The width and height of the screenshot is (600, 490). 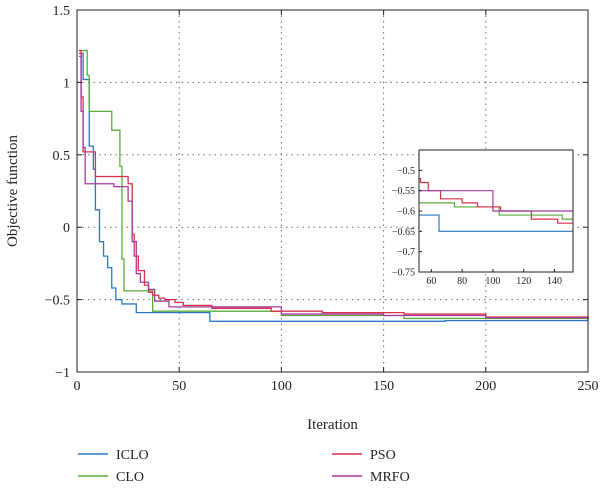 I want to click on y-tick-label: −1, so click(x=62, y=373).